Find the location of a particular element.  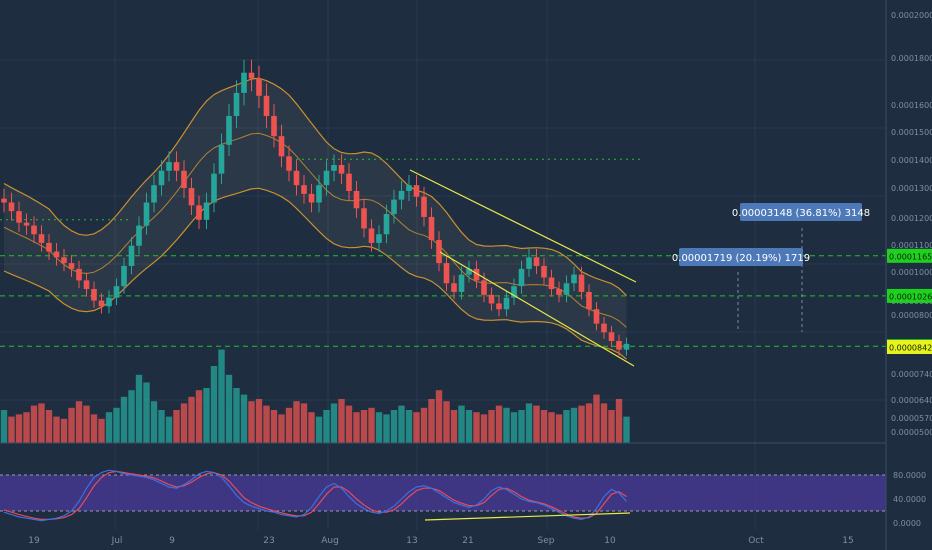

level-tag-middle: 0.00010261 is located at coordinates (910, 296).